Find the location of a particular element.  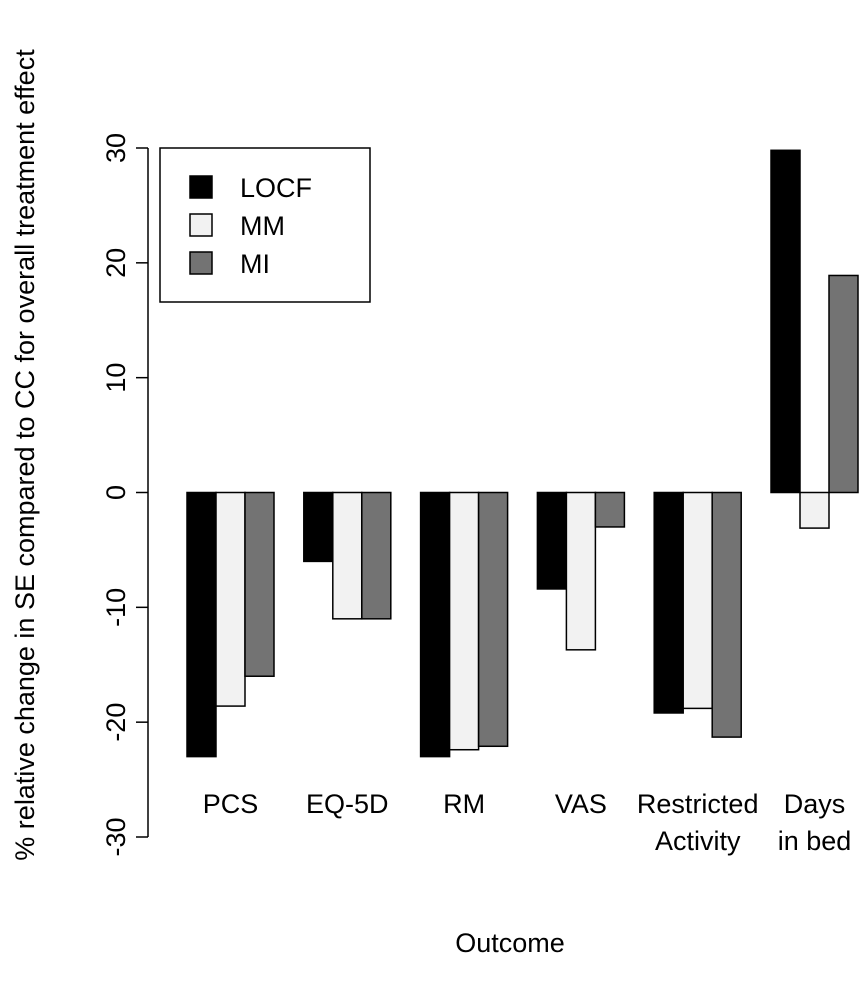

legend-swatch-locf is located at coordinates (201, 187).